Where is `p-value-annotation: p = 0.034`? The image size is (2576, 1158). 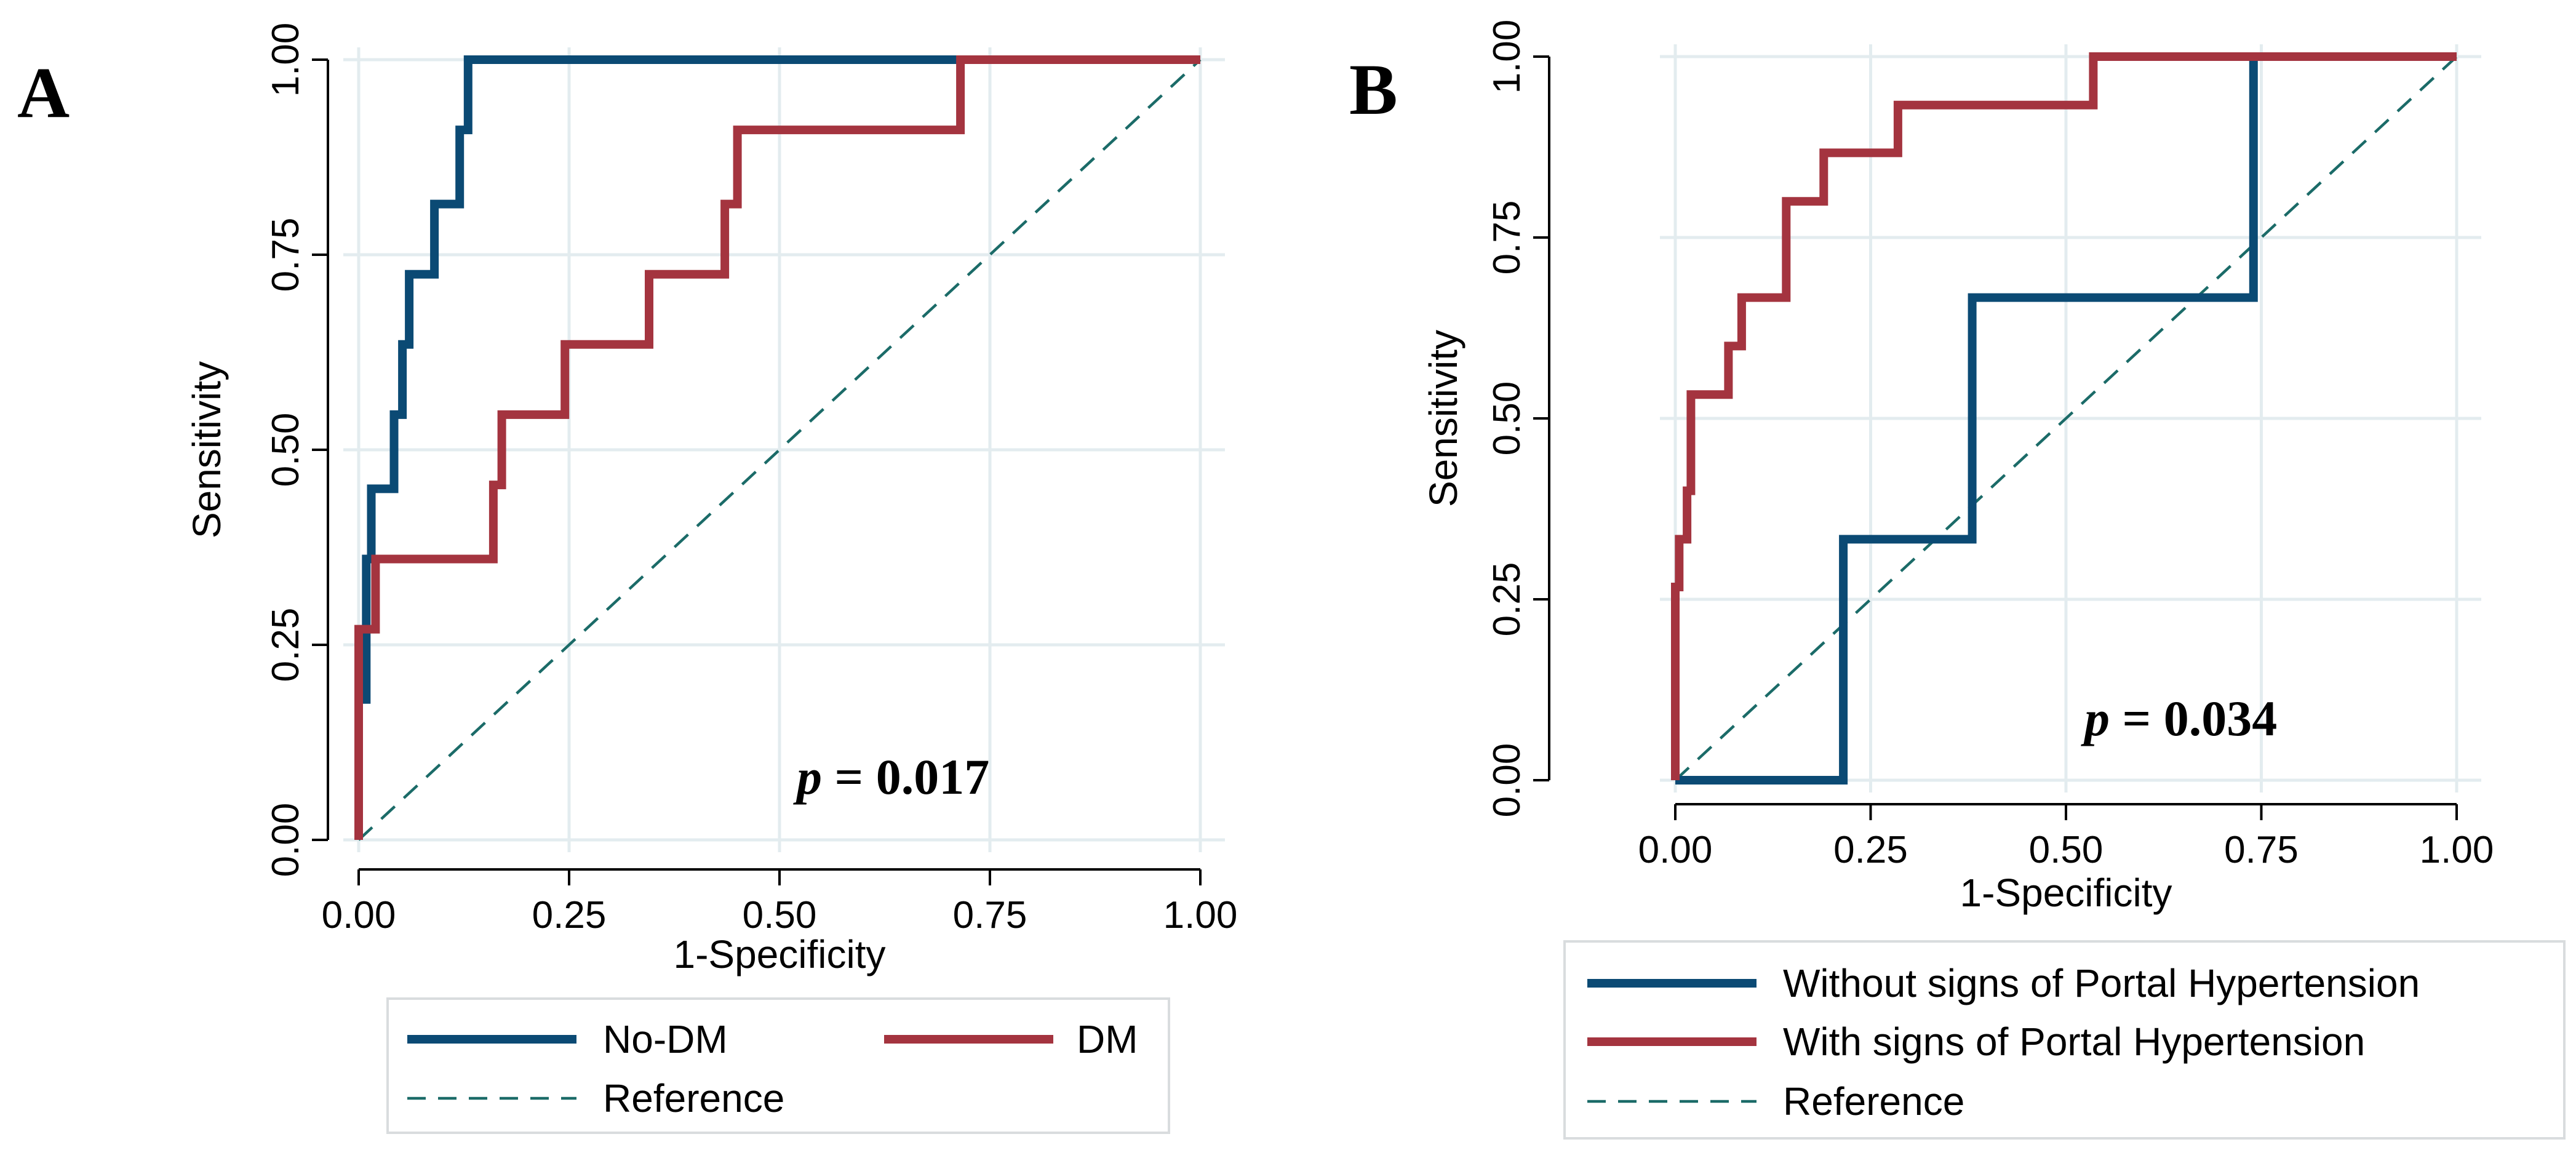
p-value-annotation: p = 0.034 is located at coordinates (2179, 718).